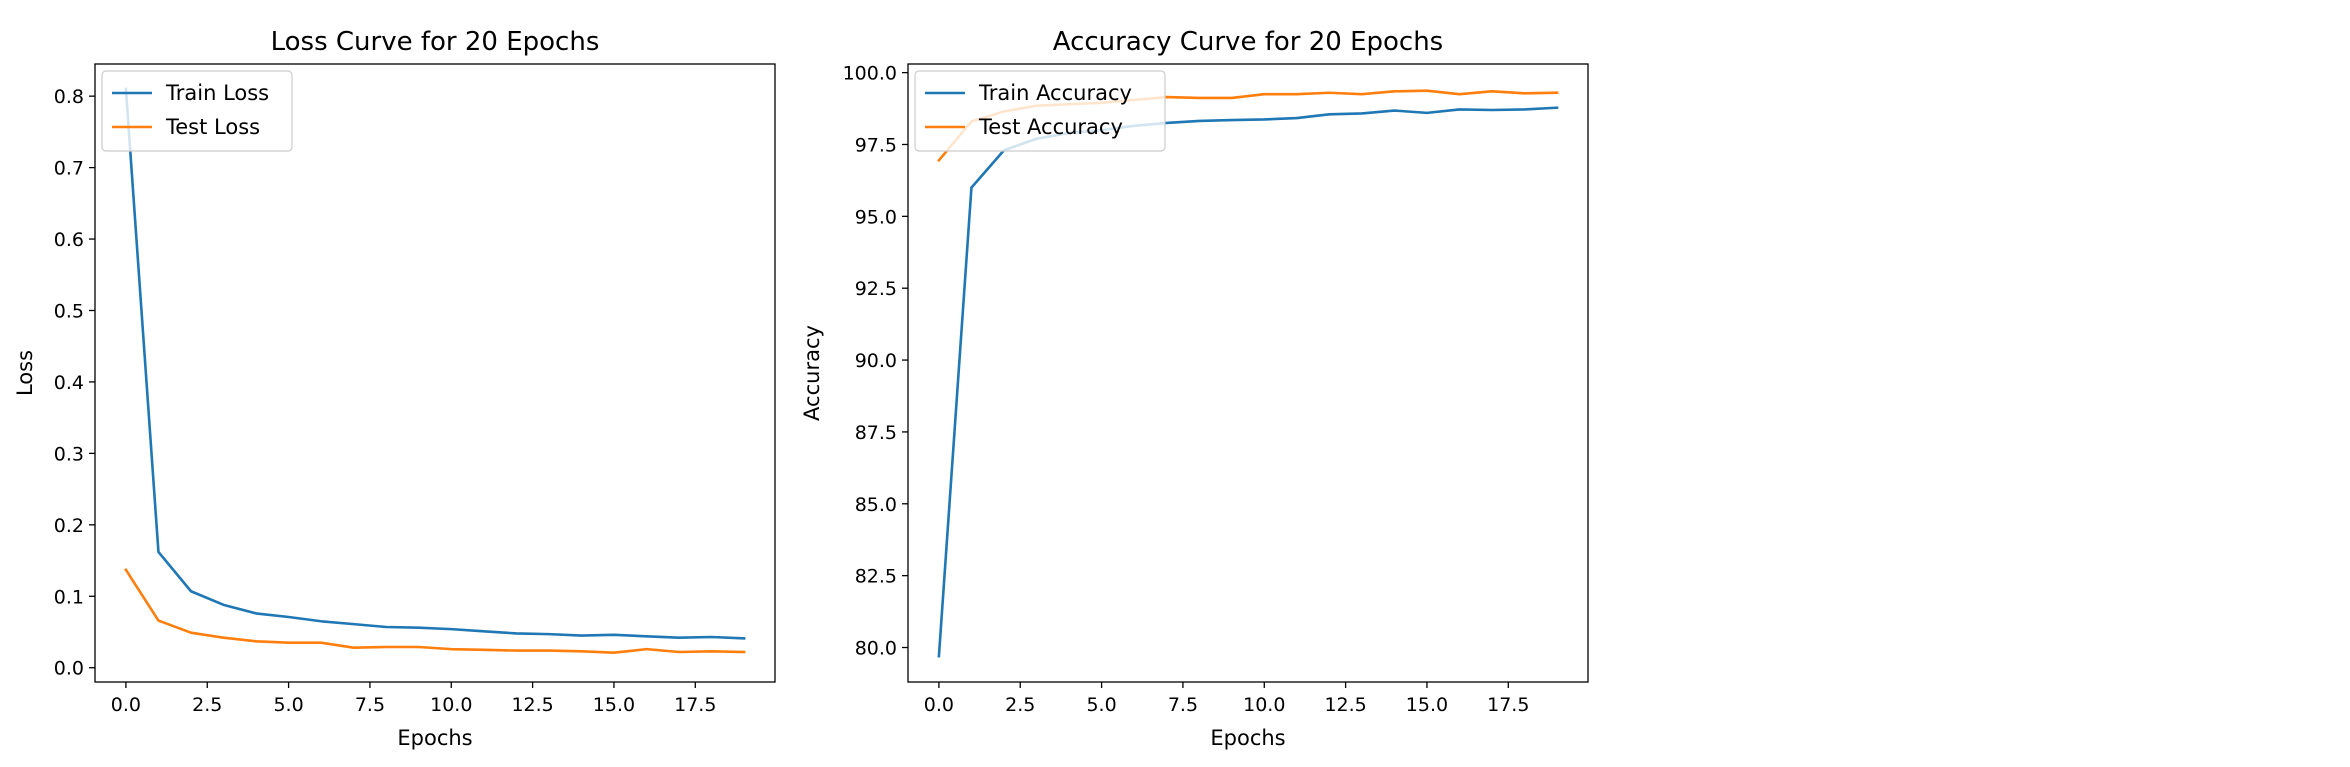 This screenshot has height=767, width=2350. I want to click on test-accuracy-legend-label: Test Accuracy, so click(1050, 127).